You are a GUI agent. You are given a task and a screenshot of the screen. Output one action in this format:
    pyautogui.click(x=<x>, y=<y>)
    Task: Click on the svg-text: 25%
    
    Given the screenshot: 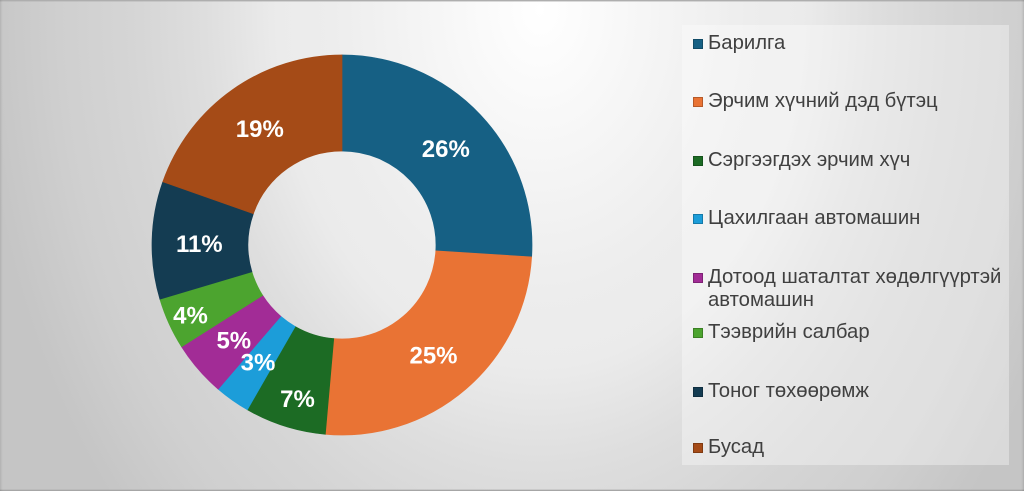 What is the action you would take?
    pyautogui.click(x=433, y=355)
    